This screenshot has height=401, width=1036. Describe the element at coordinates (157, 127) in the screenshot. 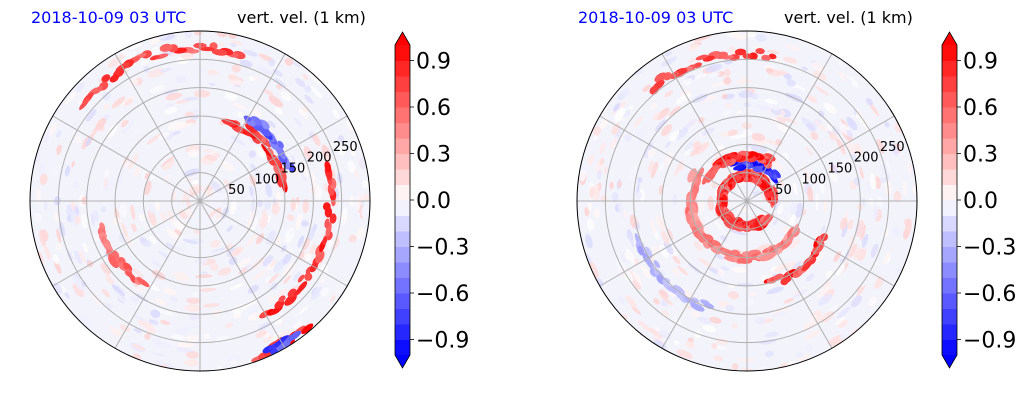

I see `angular-gridline` at that location.